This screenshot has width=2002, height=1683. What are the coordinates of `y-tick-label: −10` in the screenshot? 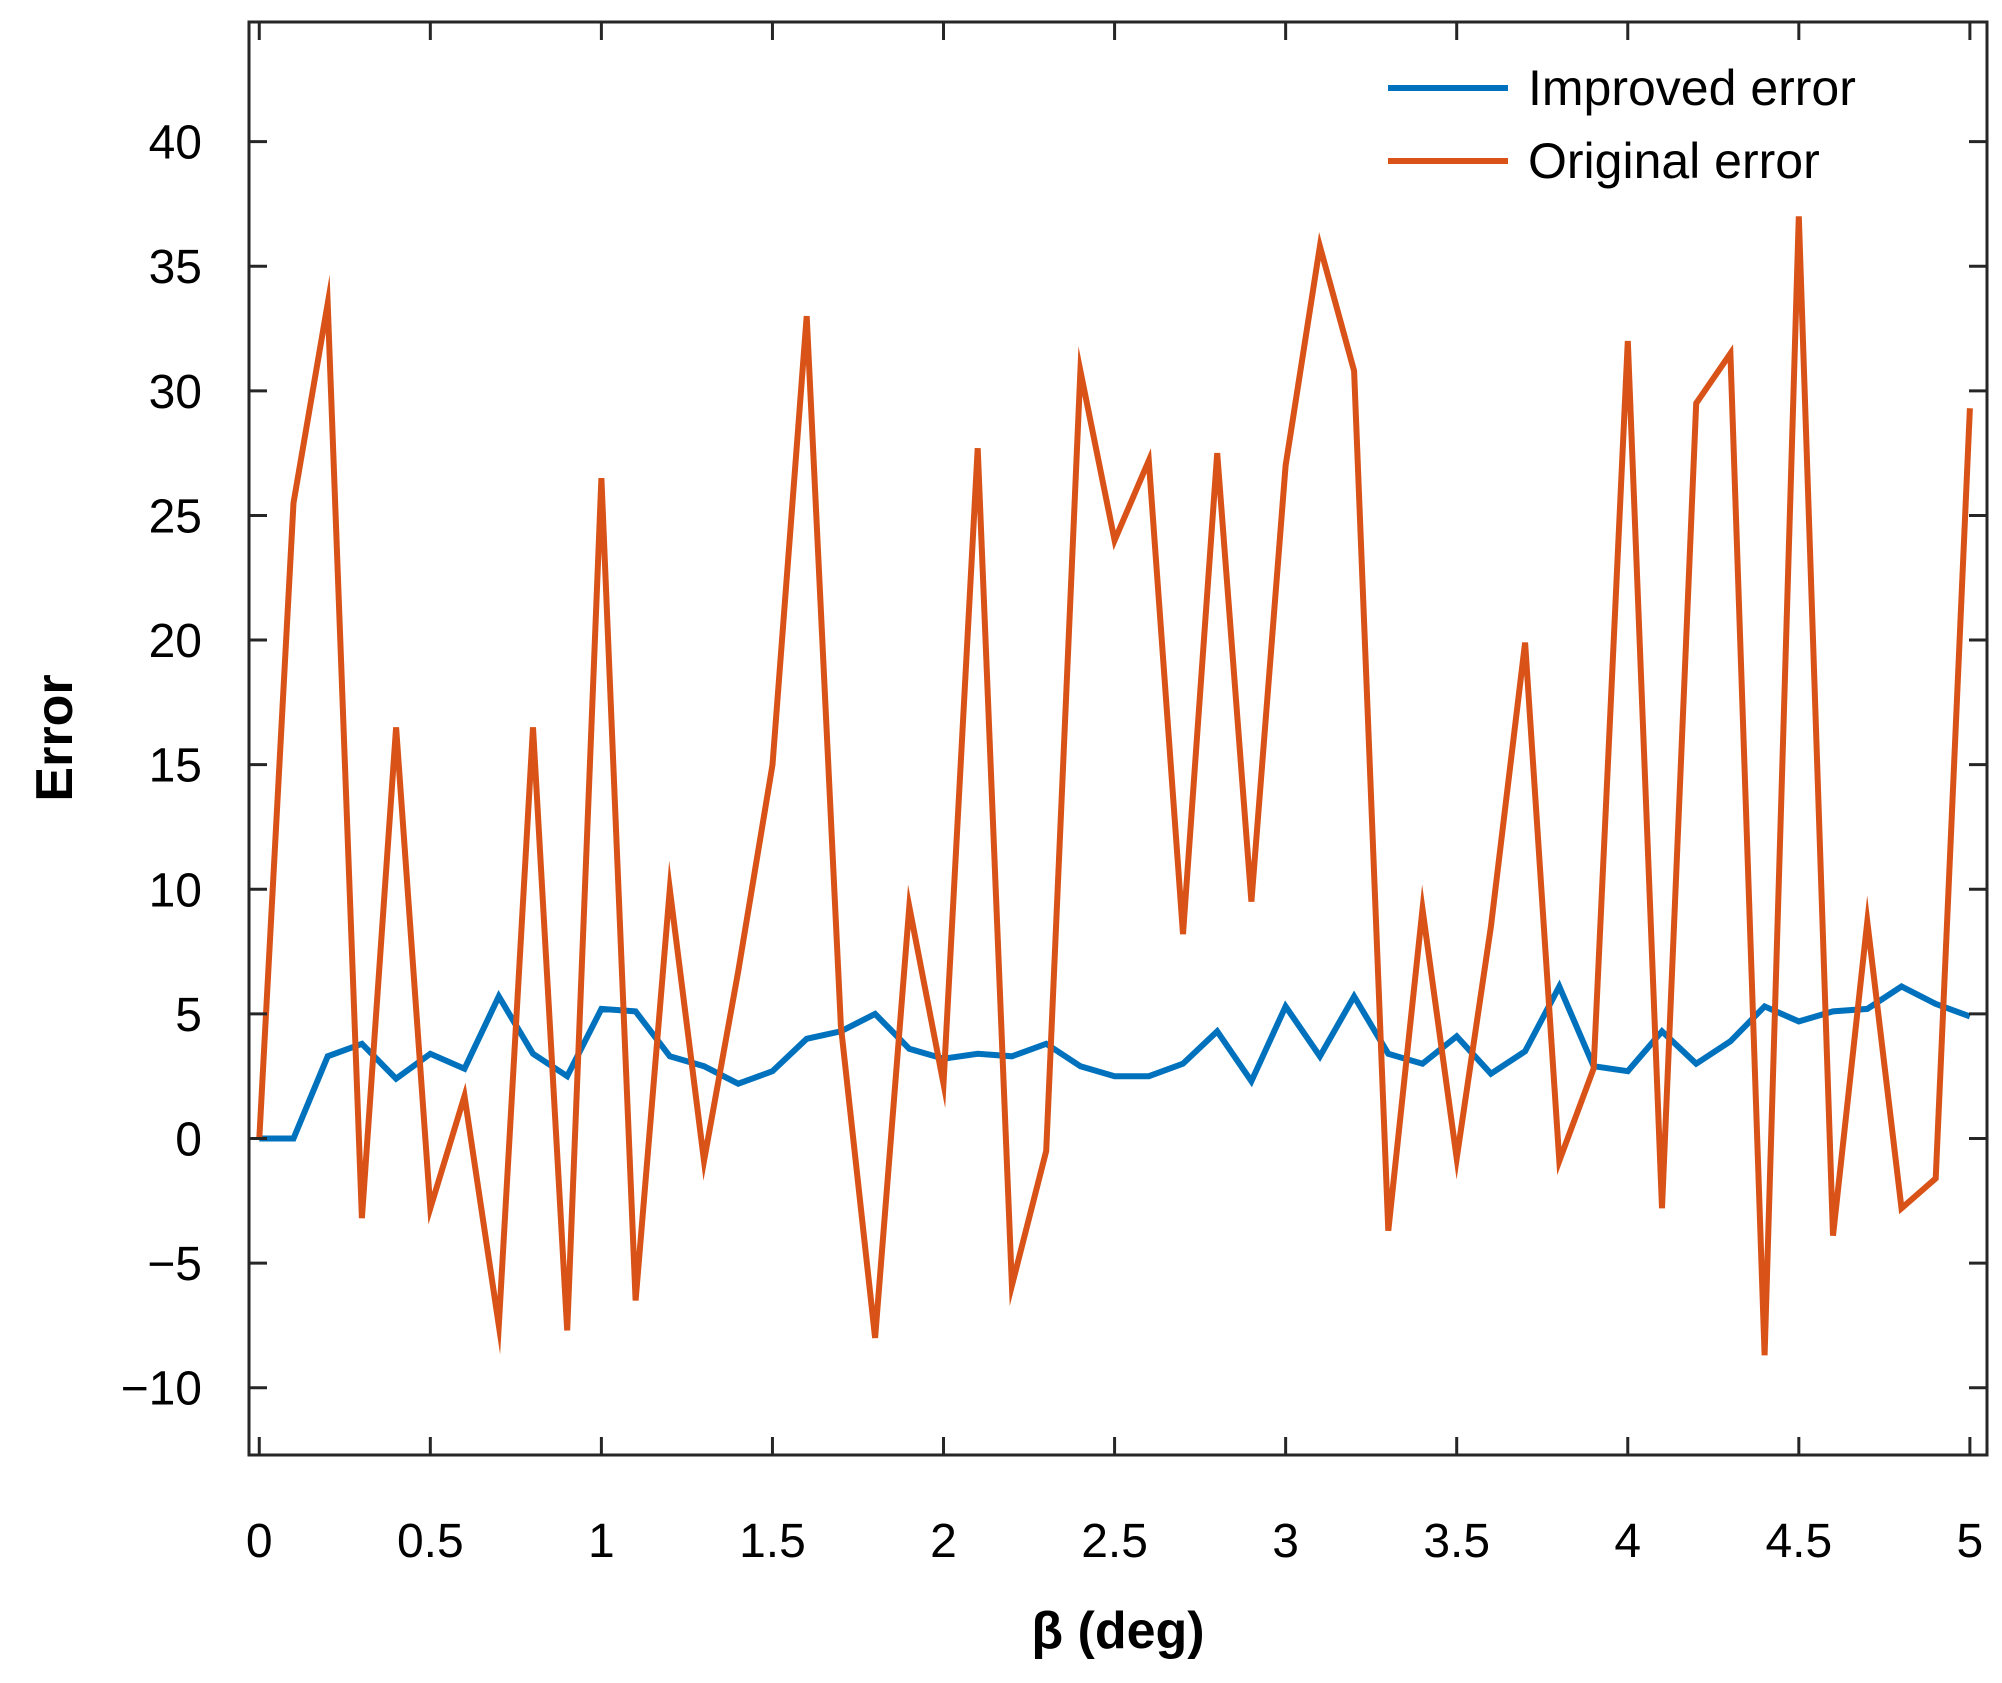 It's located at (161, 1389).